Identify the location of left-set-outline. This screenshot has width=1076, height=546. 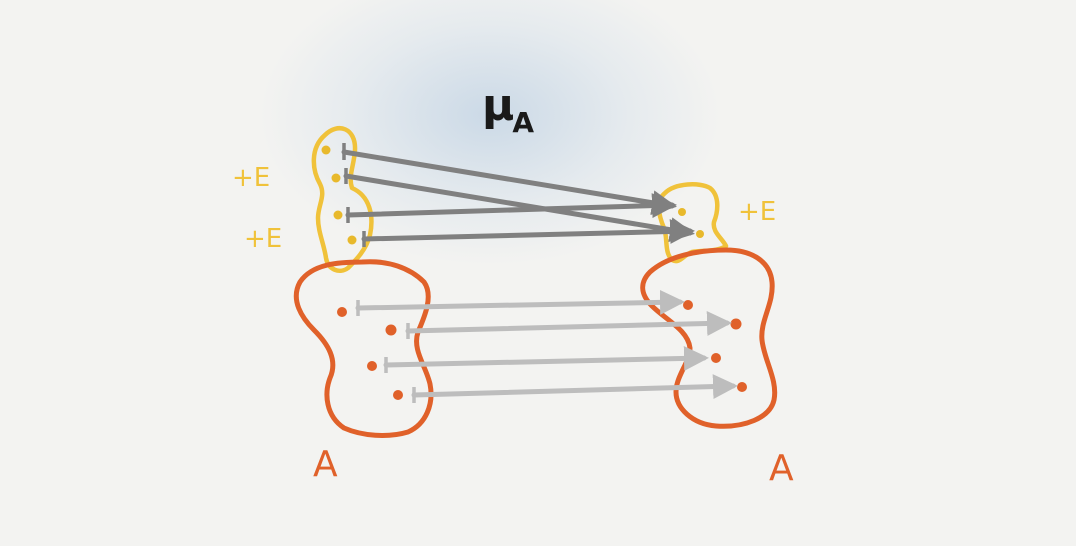
(363, 348).